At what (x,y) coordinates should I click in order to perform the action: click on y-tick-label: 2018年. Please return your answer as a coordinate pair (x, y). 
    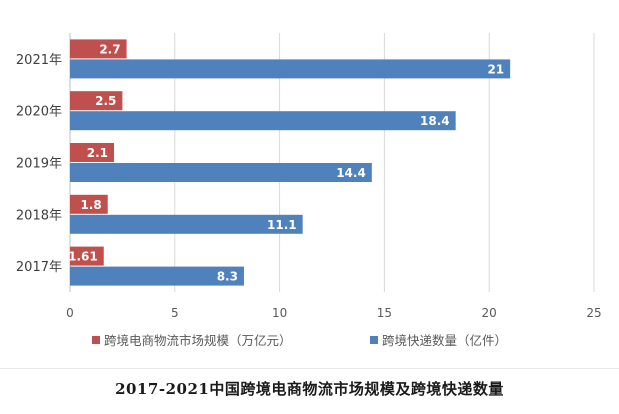
    Looking at the image, I should click on (39, 215).